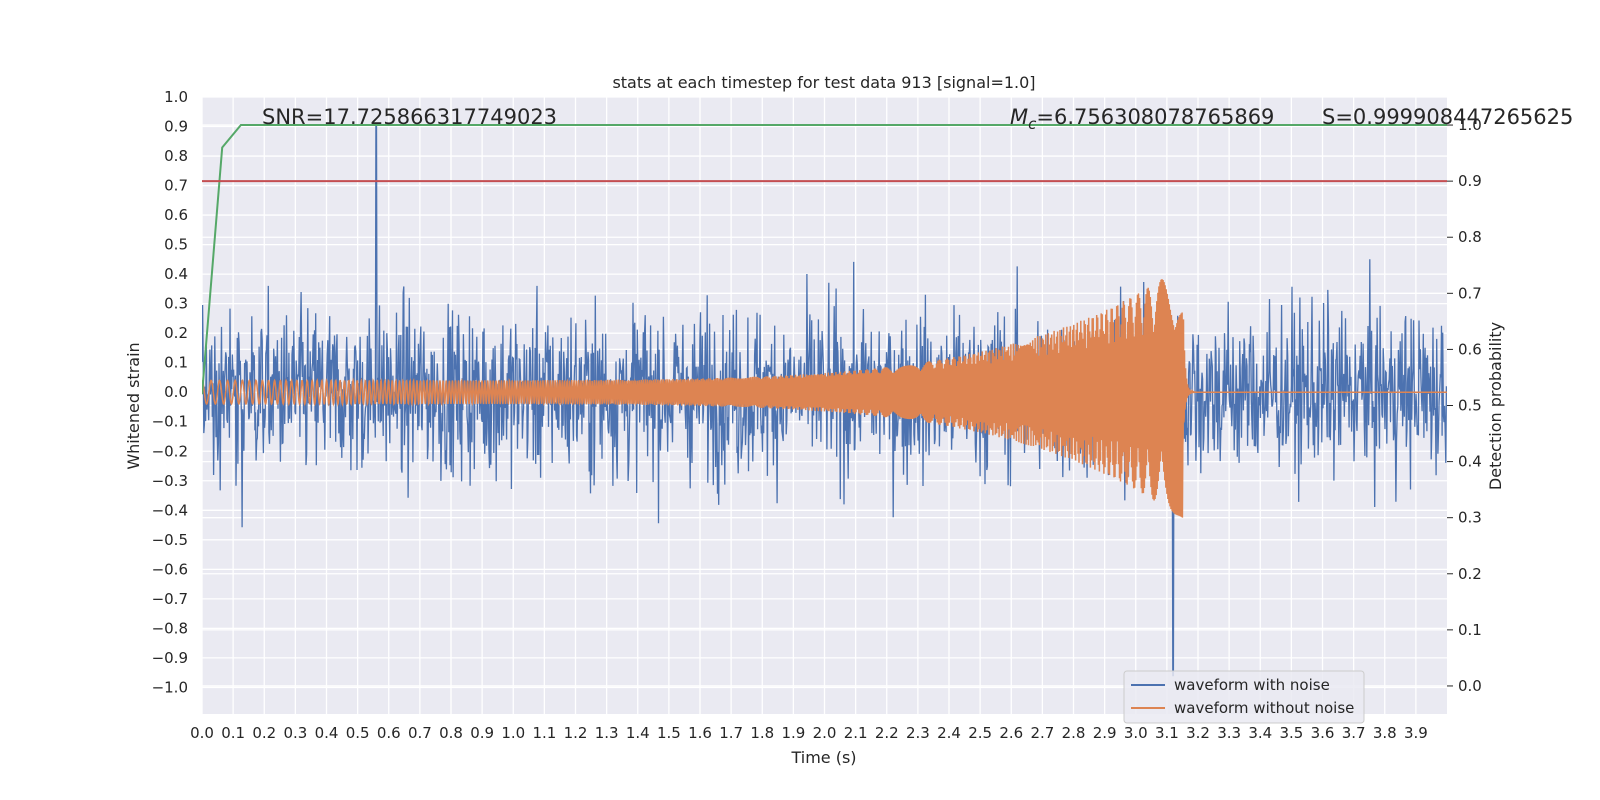 The height and width of the screenshot is (800, 1600). Describe the element at coordinates (1470, 237) in the screenshot. I see `y-right-tick-label: 0.8` at that location.